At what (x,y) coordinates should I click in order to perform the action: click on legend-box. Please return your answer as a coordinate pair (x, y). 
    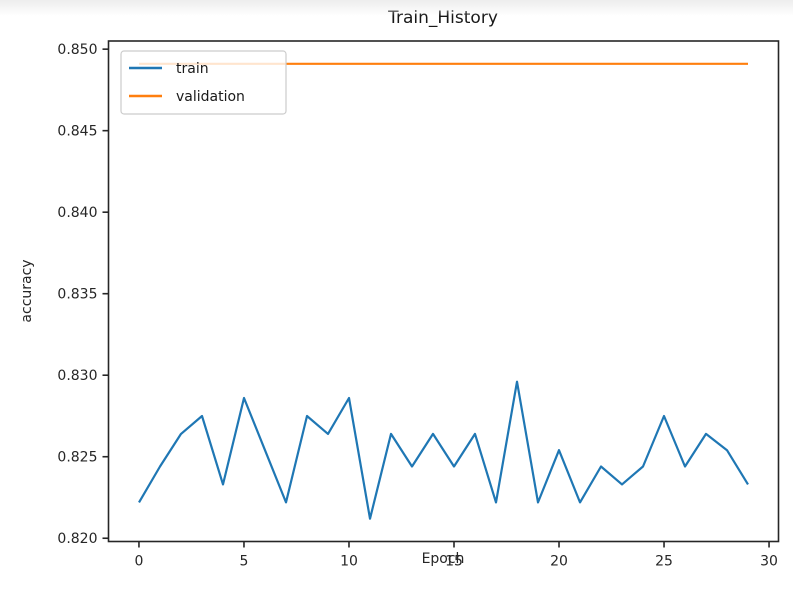
    Looking at the image, I should click on (203, 82).